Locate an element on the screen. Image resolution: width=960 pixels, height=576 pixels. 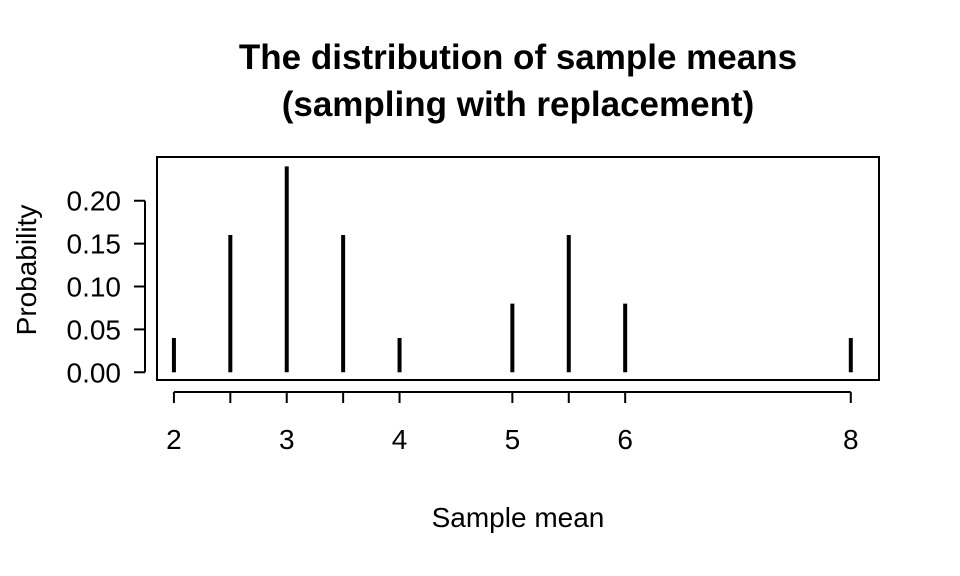
chart-title-line-2: (sampling with replacement) is located at coordinates (518, 104).